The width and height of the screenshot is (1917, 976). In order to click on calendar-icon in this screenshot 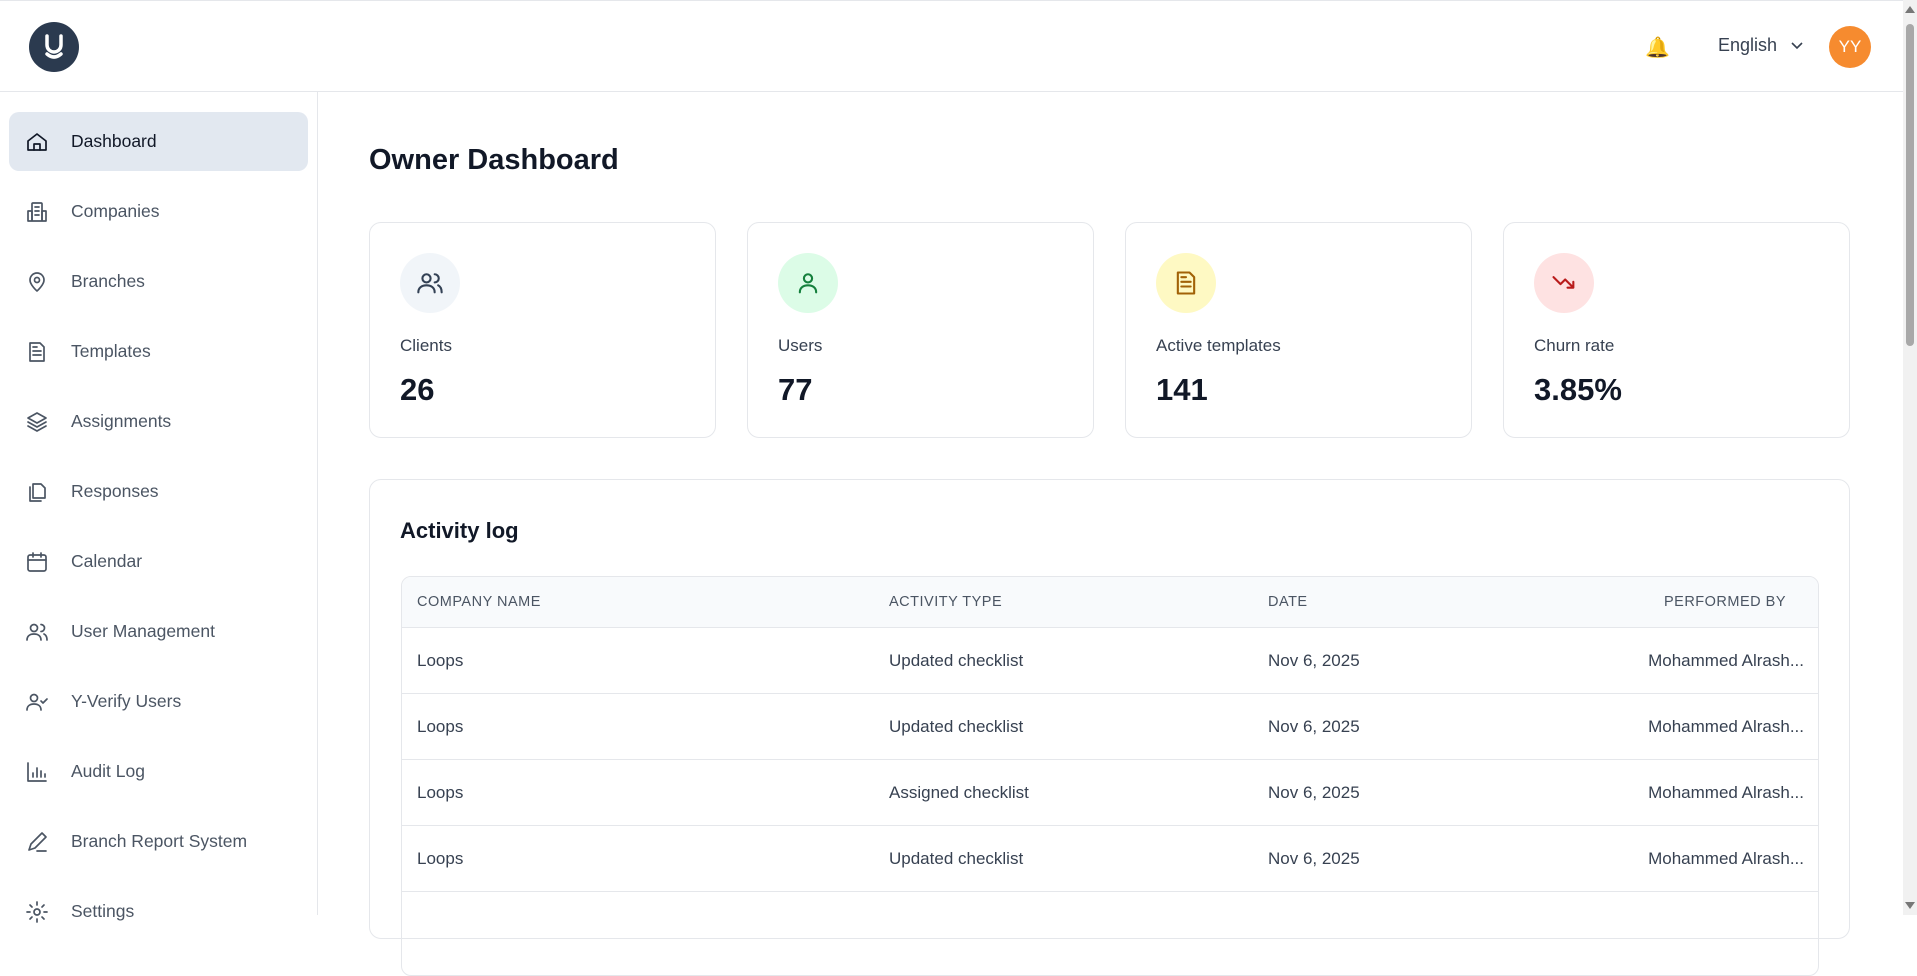, I will do `click(37, 561)`.